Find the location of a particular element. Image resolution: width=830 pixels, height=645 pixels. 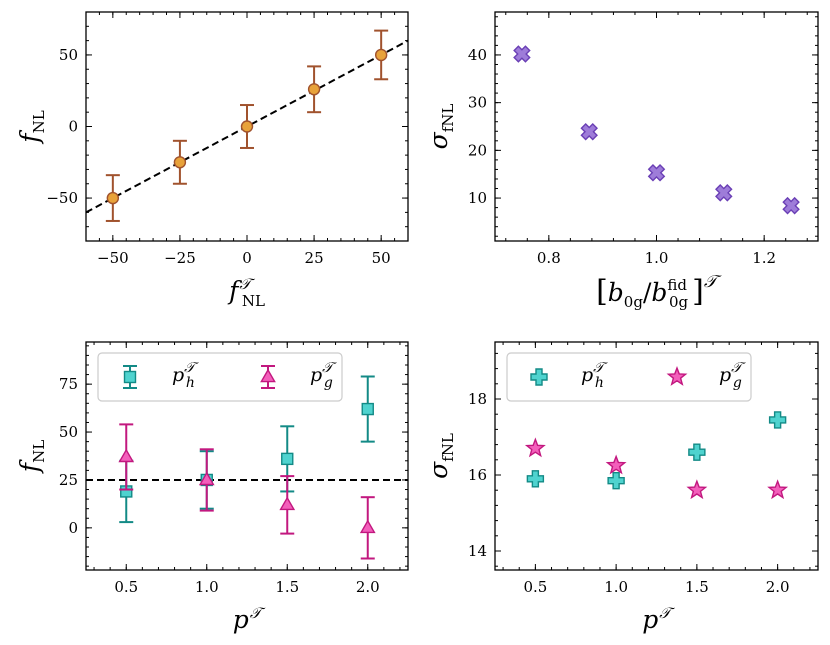

x-tick-label: 0 is located at coordinates (247, 258).